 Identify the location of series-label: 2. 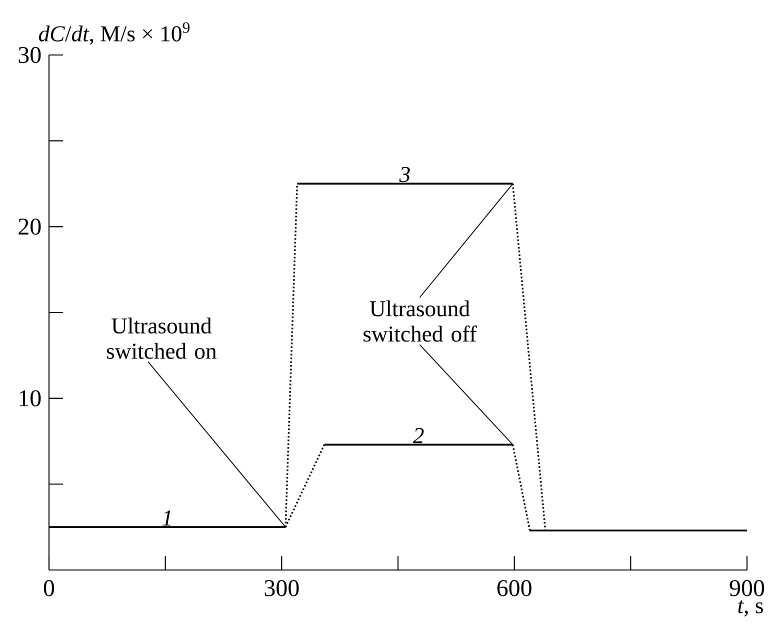
(418, 436).